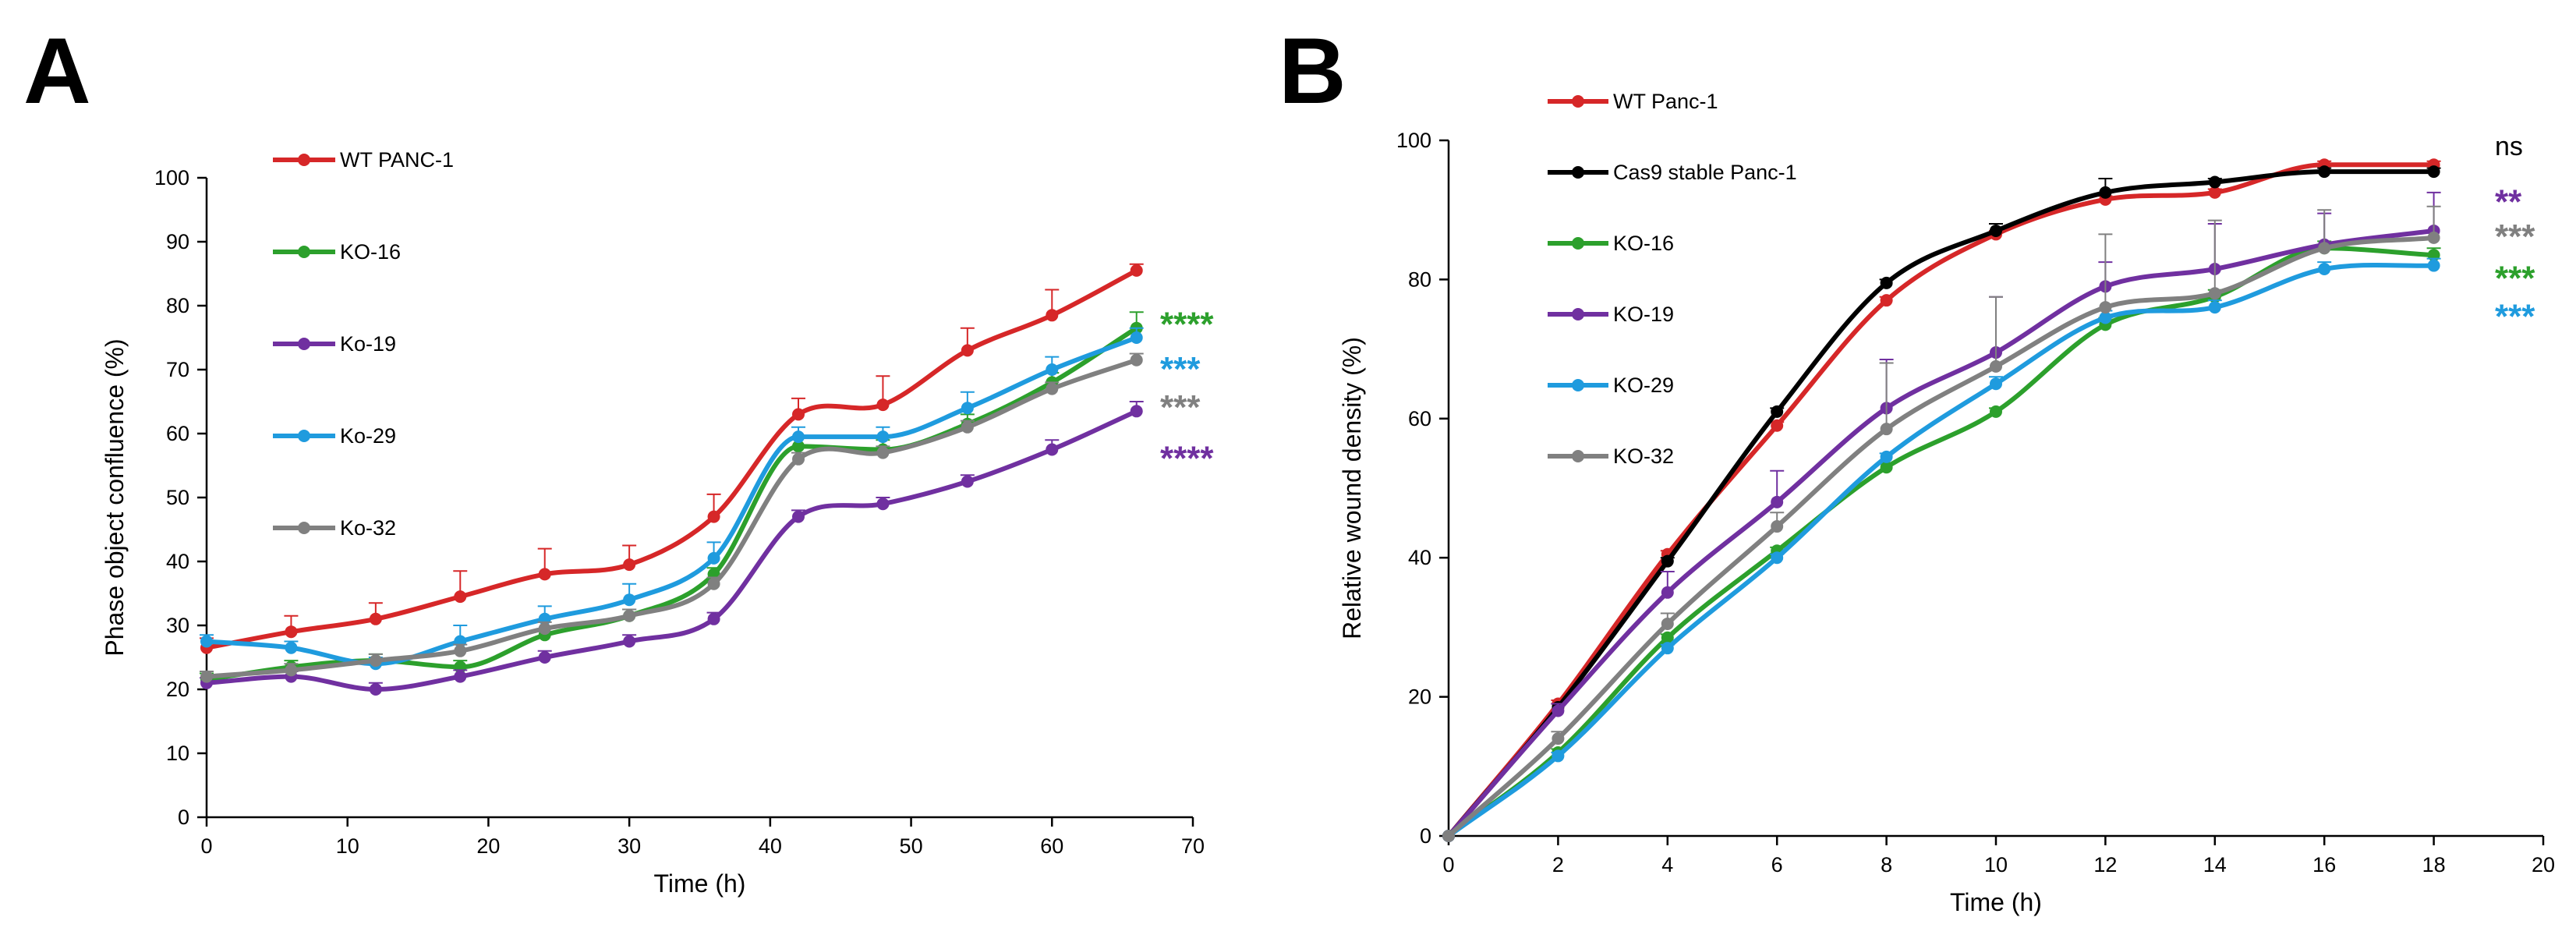 The width and height of the screenshot is (2576, 942). I want to click on legend-label: Ko-32, so click(368, 528).